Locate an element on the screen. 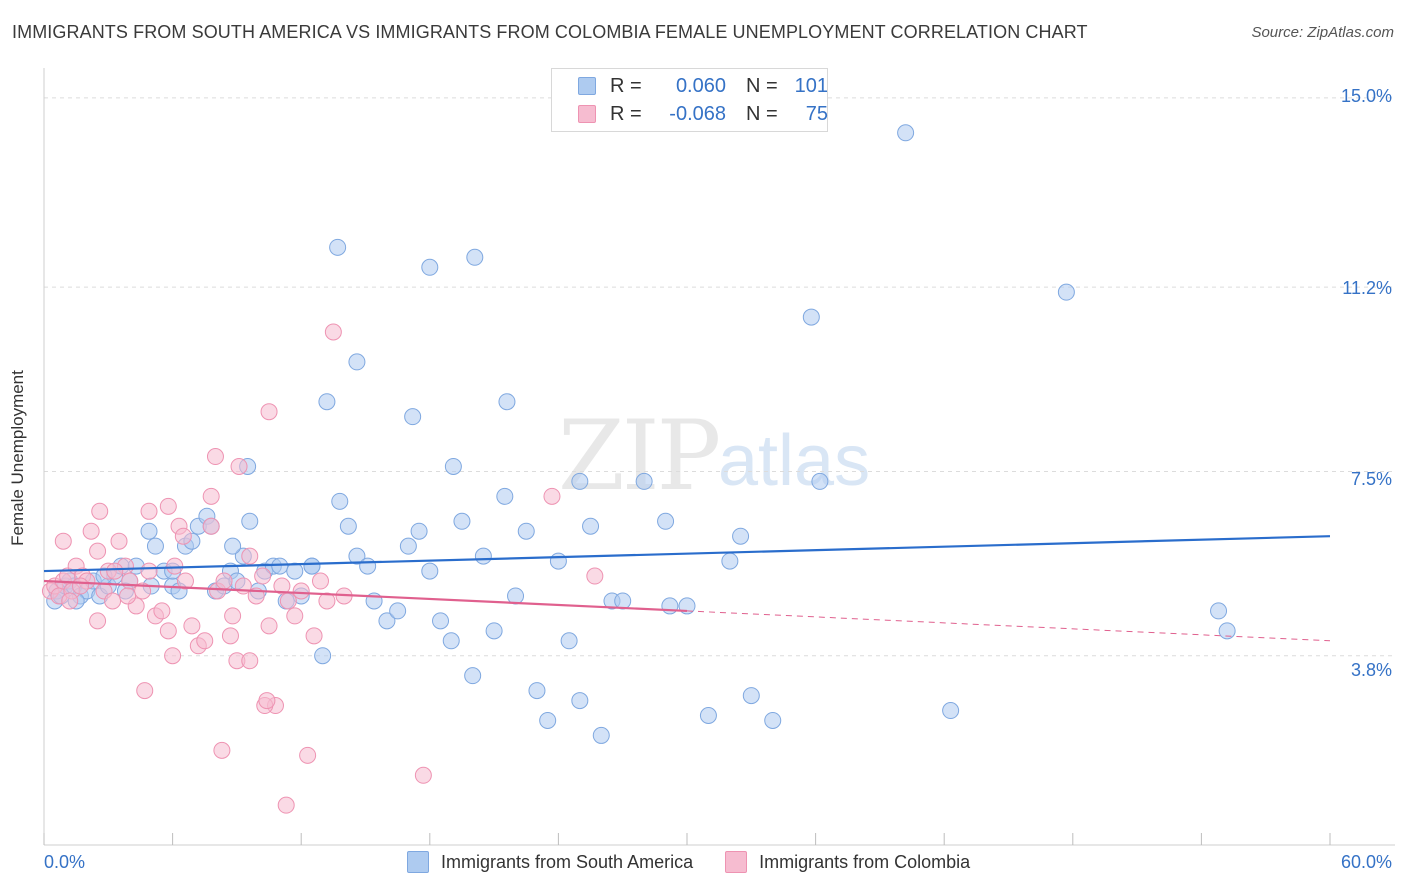  legend-r-value: 0.060 is located at coordinates (700, 85).